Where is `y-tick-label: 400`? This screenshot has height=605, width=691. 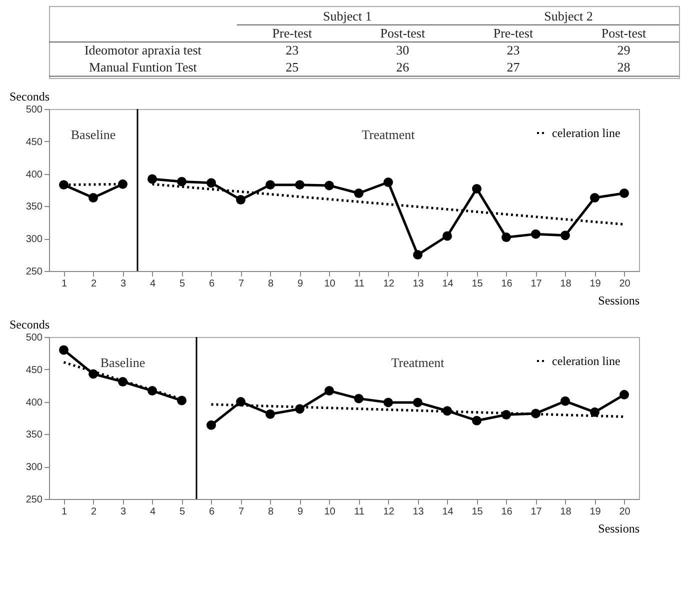
y-tick-label: 400 is located at coordinates (34, 174).